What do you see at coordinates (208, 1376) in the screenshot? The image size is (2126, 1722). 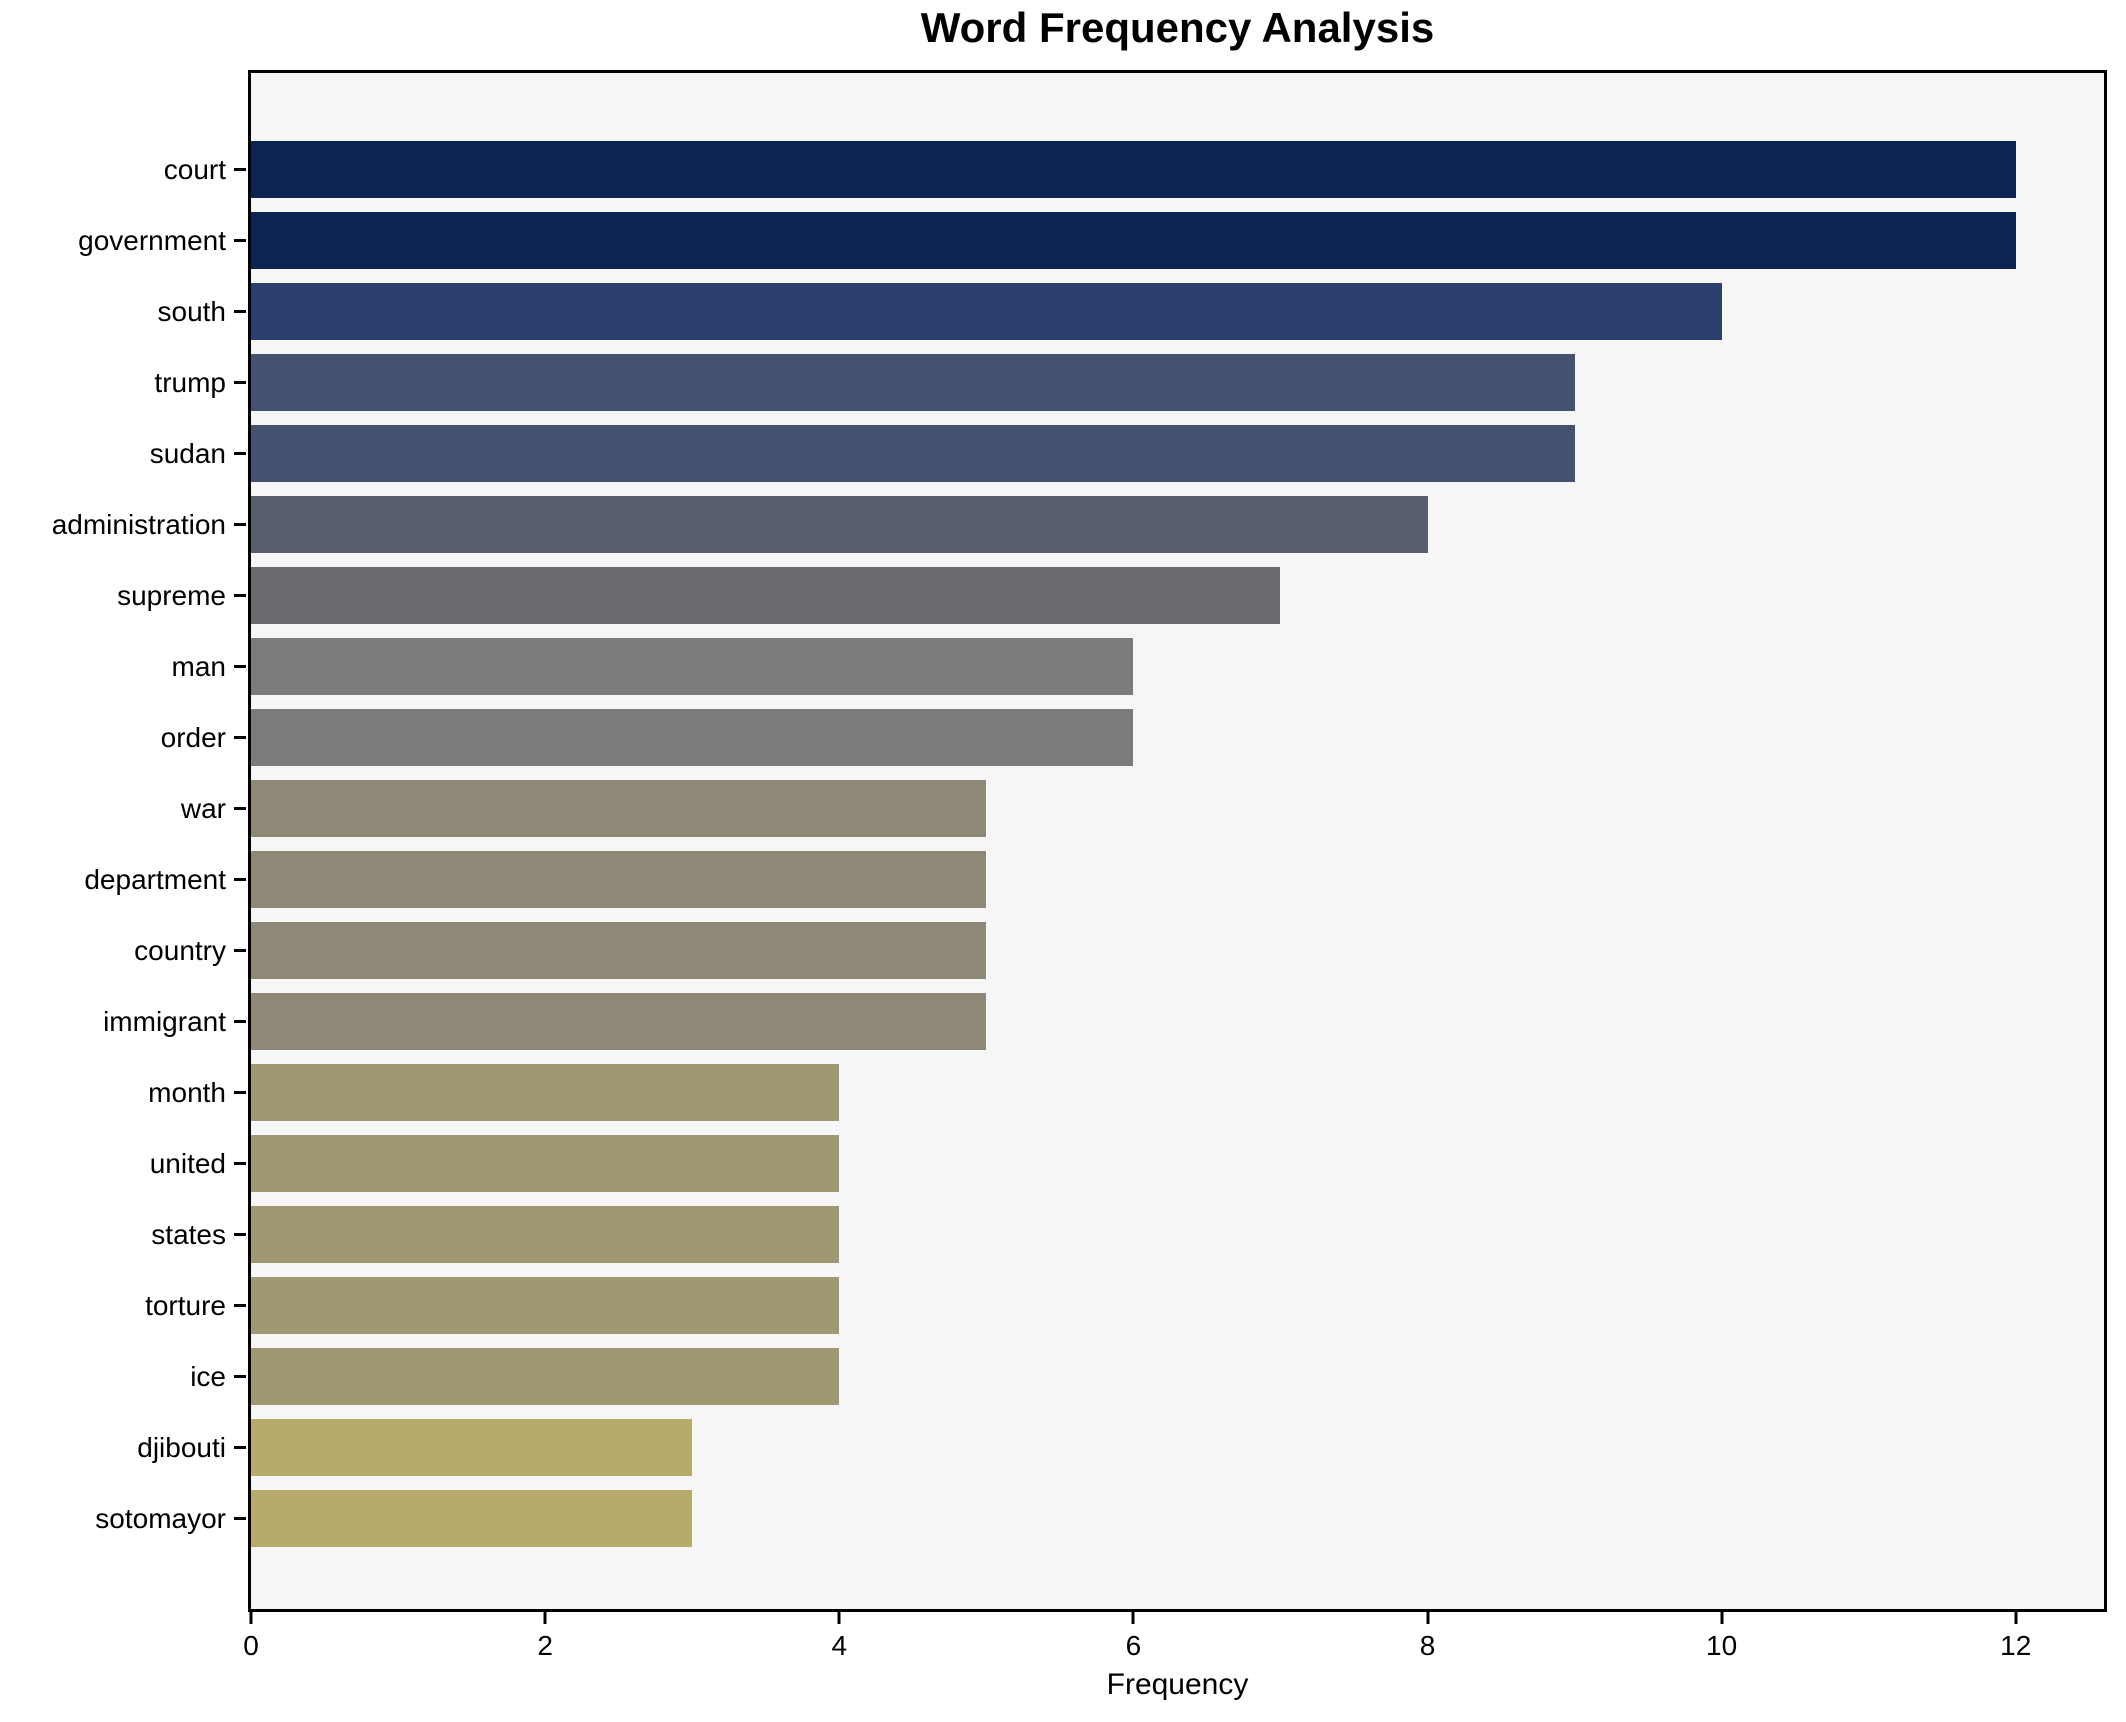 I see `y-tick-label-ice: ice` at bounding box center [208, 1376].